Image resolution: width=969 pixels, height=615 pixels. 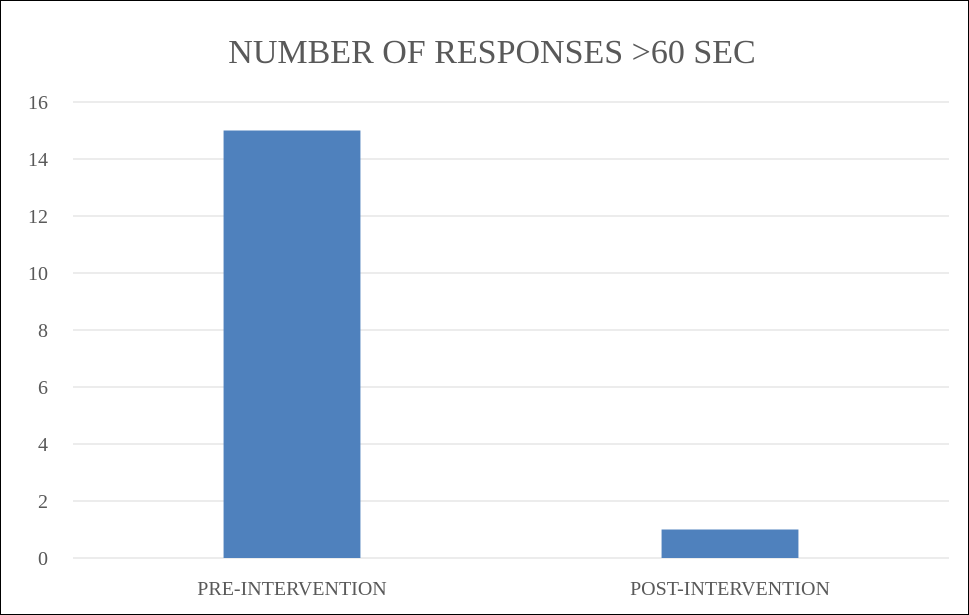 I want to click on y-tick-label-12: 12, so click(x=38, y=217).